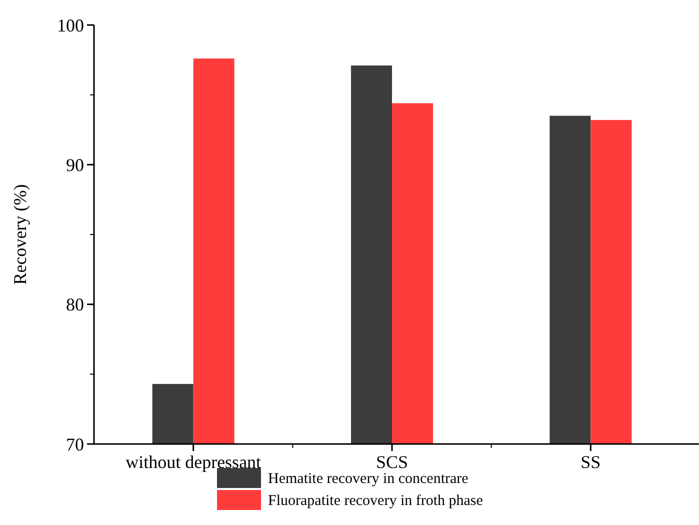  Describe the element at coordinates (20, 234) in the screenshot. I see `y-axis-title: Recovery (%)` at that location.